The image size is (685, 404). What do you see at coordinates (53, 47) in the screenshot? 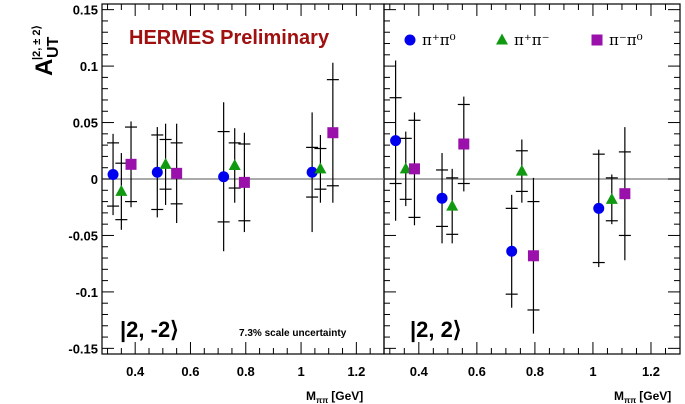
I see `y-axis-sub: UT` at bounding box center [53, 47].